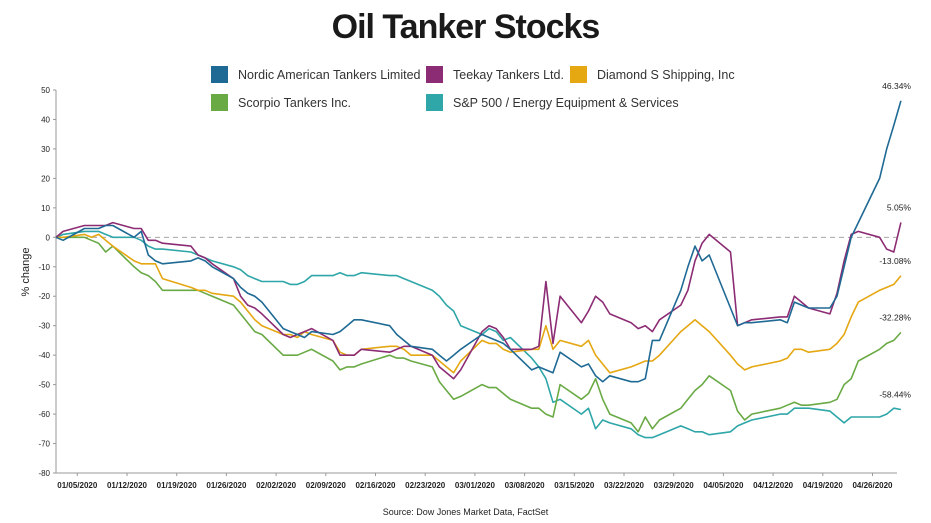  I want to click on series-end-label: -58.44%, so click(895, 394).